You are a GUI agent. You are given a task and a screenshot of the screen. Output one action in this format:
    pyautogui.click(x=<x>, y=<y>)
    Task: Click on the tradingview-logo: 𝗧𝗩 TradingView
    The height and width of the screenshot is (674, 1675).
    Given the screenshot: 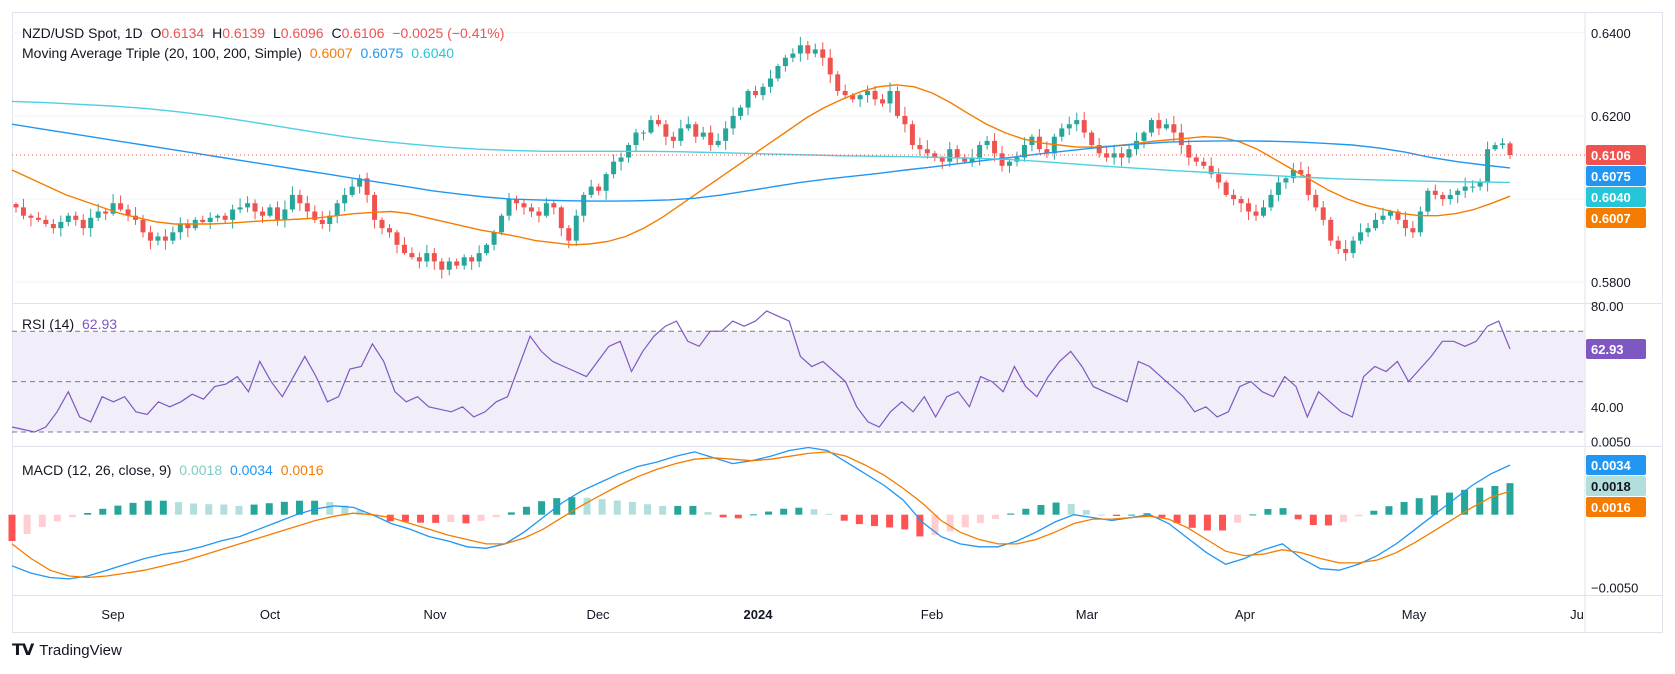 What is the action you would take?
    pyautogui.click(x=67, y=650)
    